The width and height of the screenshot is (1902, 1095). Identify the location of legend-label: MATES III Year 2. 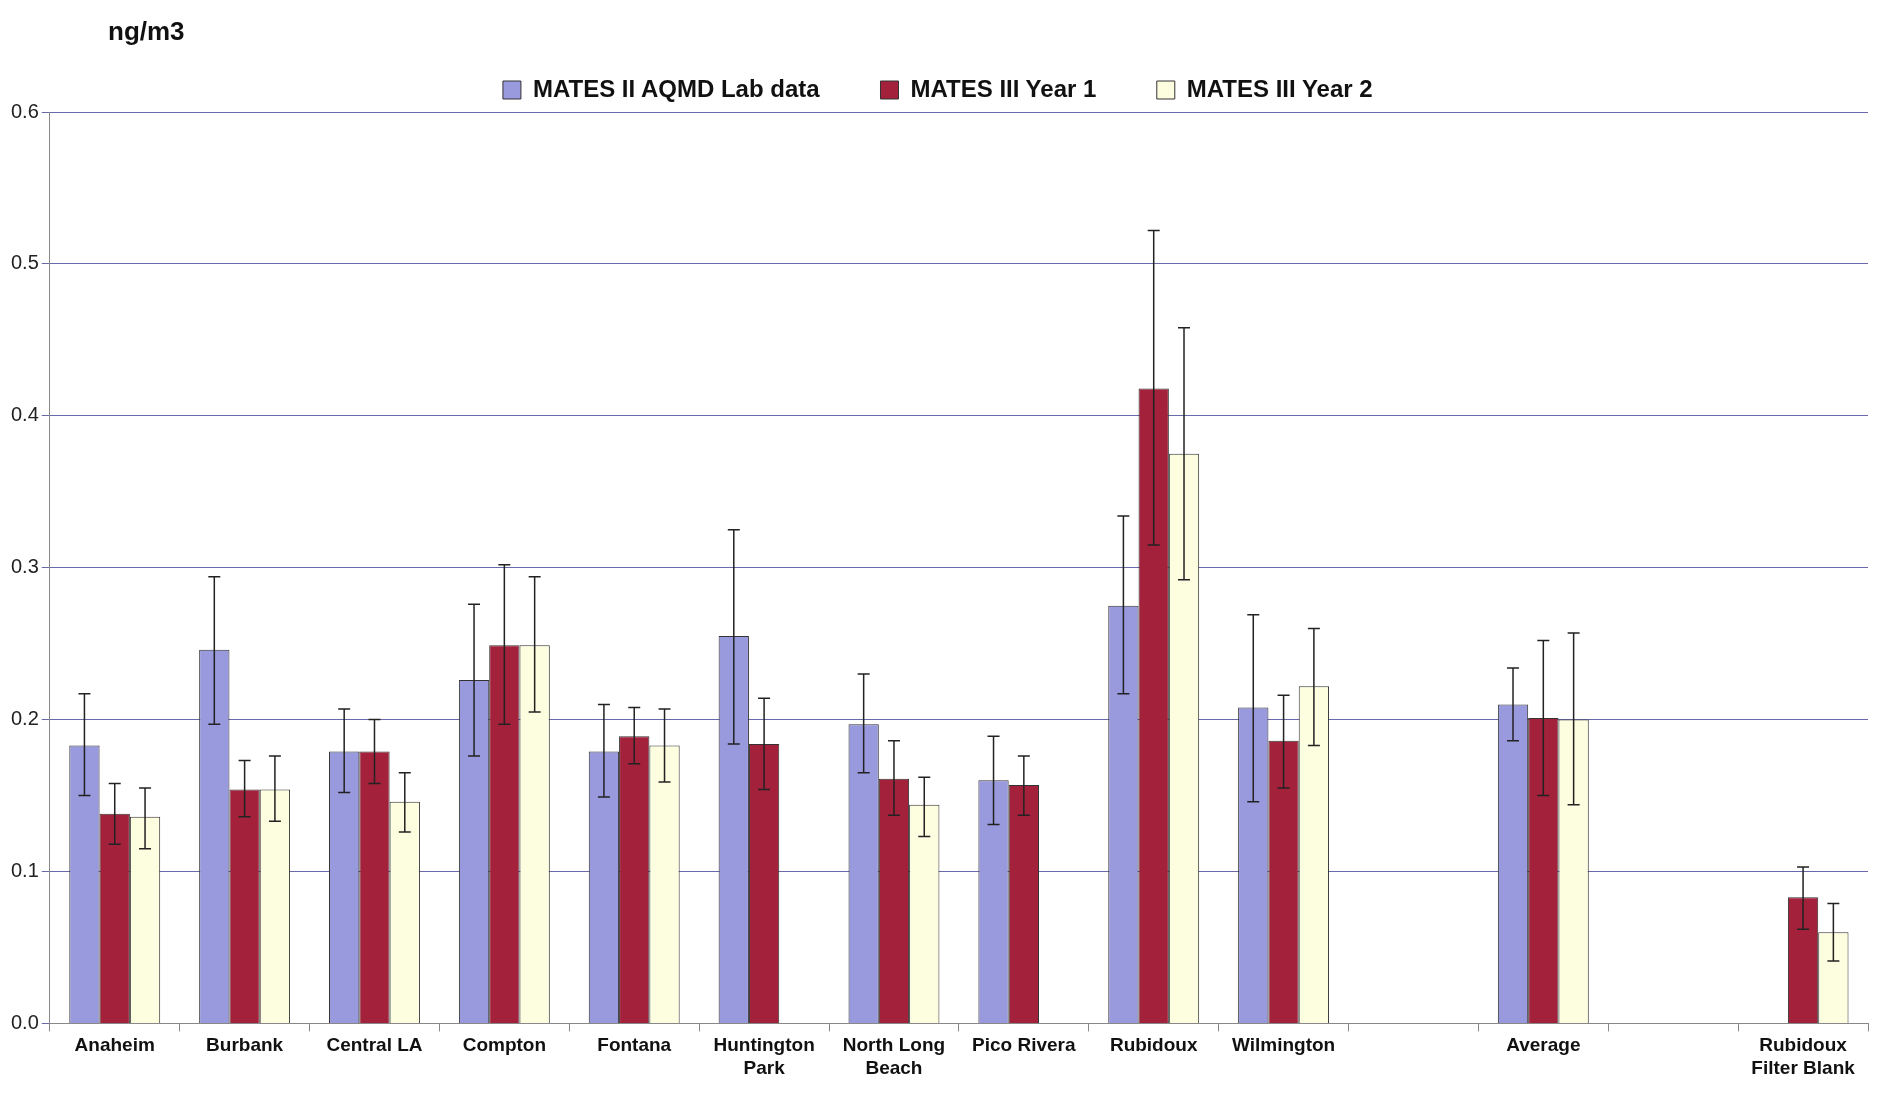
(1279, 88).